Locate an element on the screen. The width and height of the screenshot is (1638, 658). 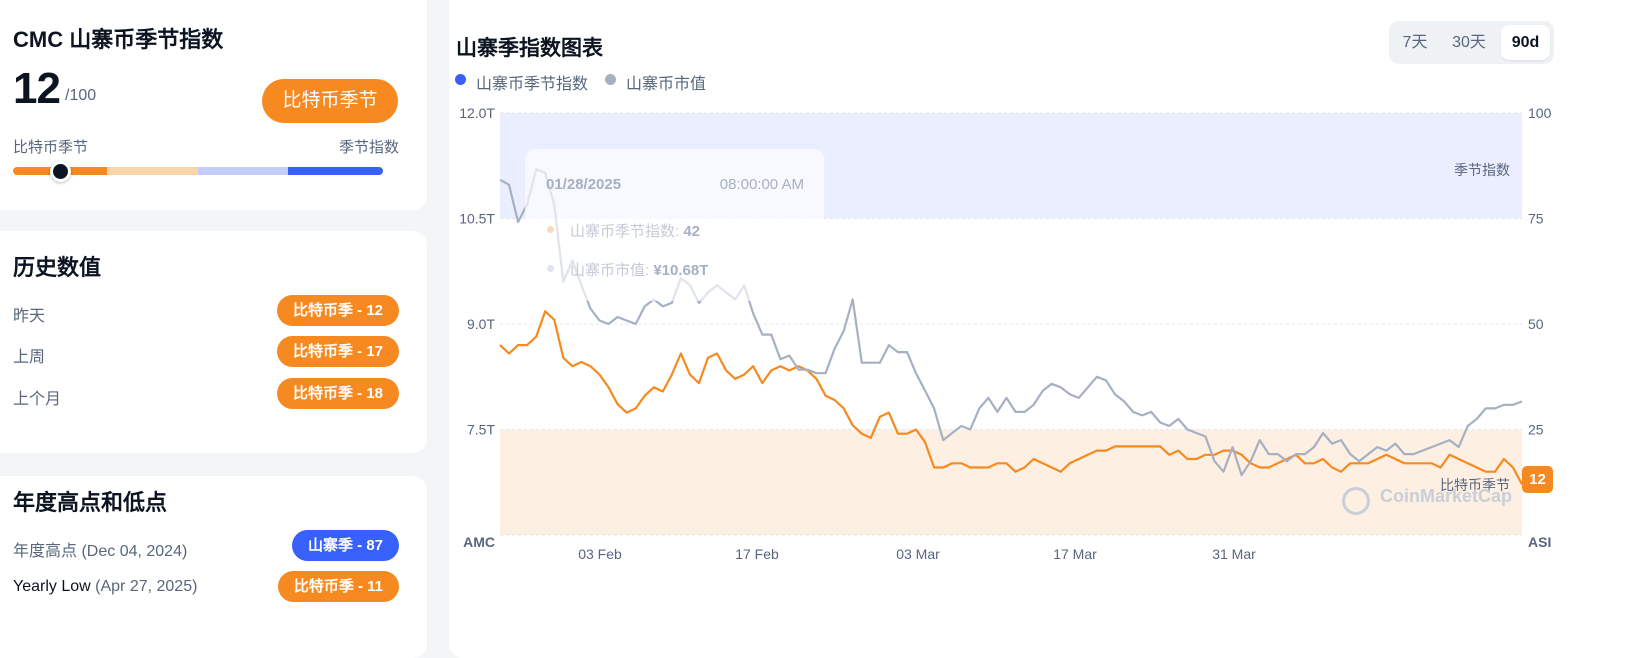
range-30d-button: 30天 is located at coordinates (1469, 42).